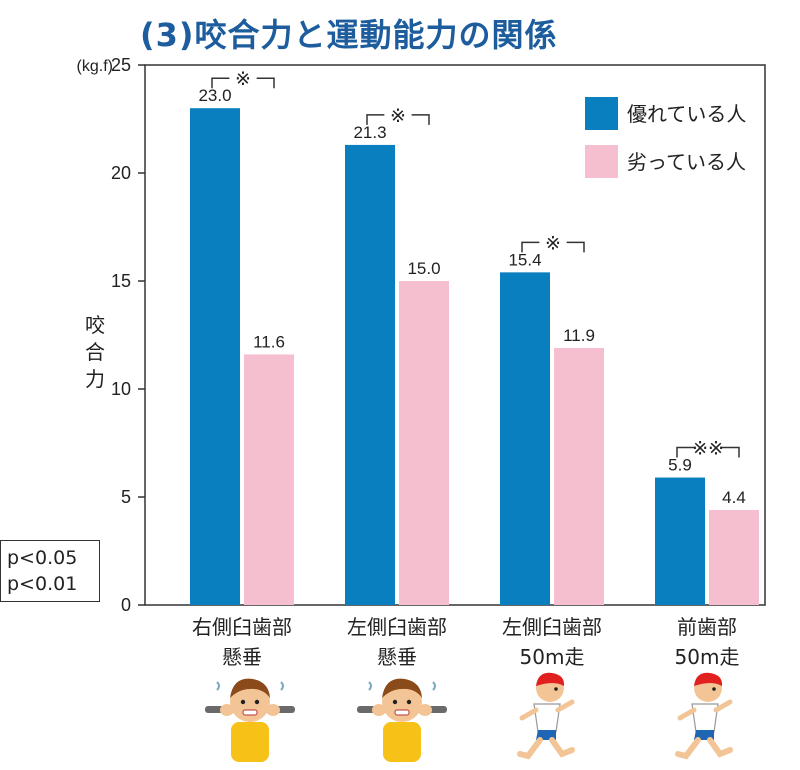 This screenshot has height=770, width=800. Describe the element at coordinates (734, 497) in the screenshot. I see `data-label: 4.4` at that location.